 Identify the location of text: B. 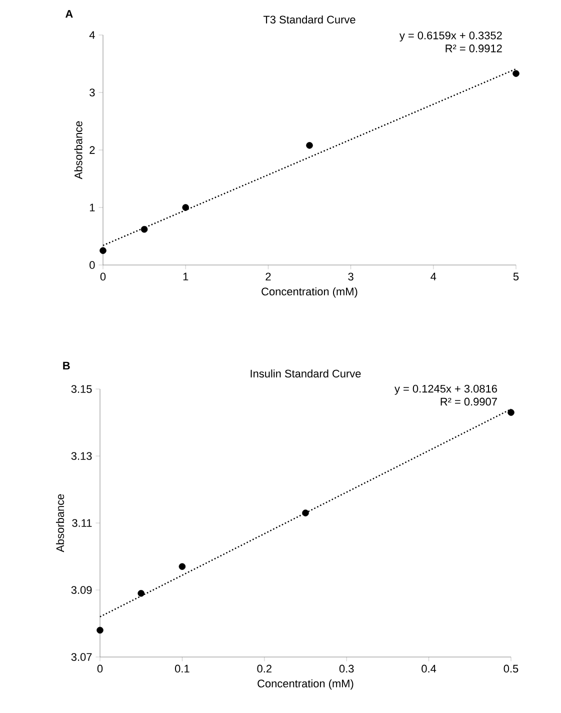
(66, 366).